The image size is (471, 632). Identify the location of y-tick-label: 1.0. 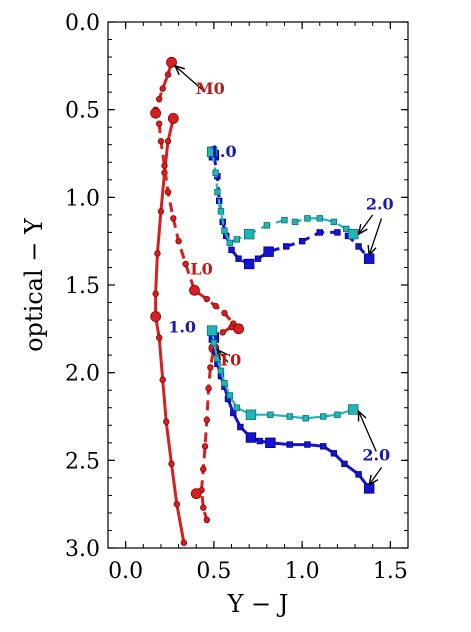
(82, 198).